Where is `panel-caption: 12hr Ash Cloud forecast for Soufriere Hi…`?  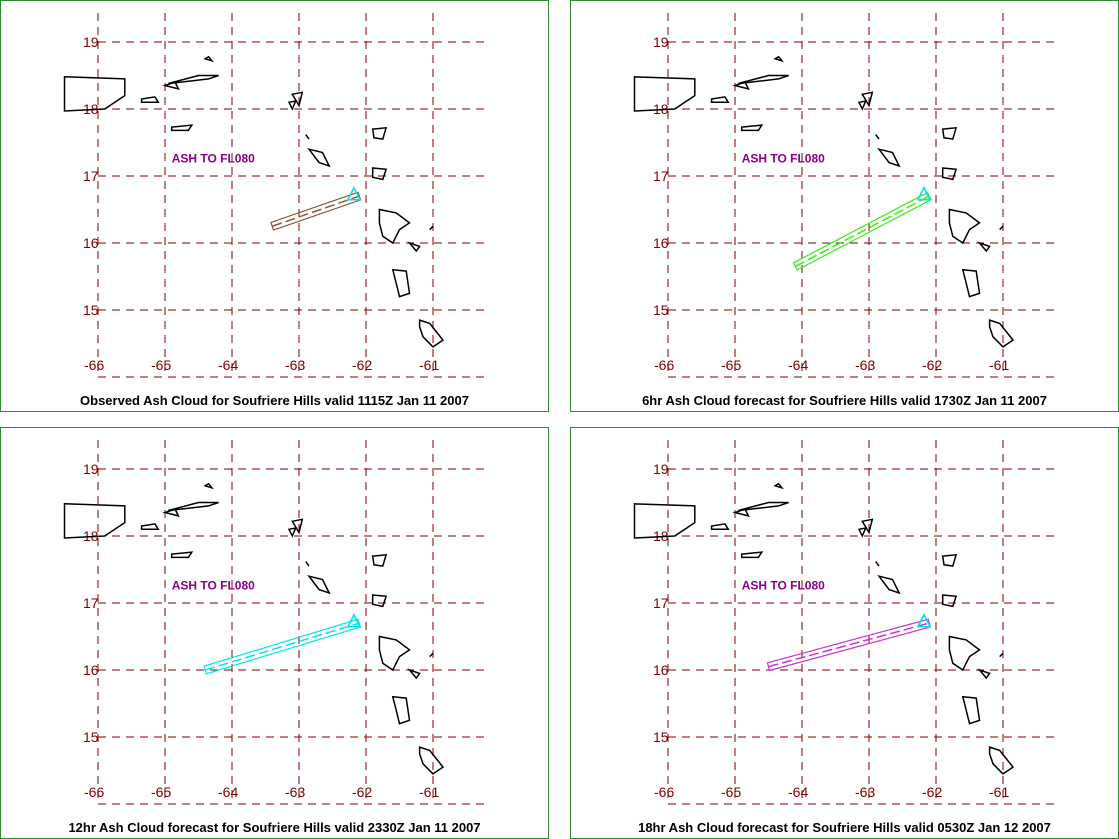
panel-caption: 12hr Ash Cloud forecast for Soufriere Hi… is located at coordinates (274, 827).